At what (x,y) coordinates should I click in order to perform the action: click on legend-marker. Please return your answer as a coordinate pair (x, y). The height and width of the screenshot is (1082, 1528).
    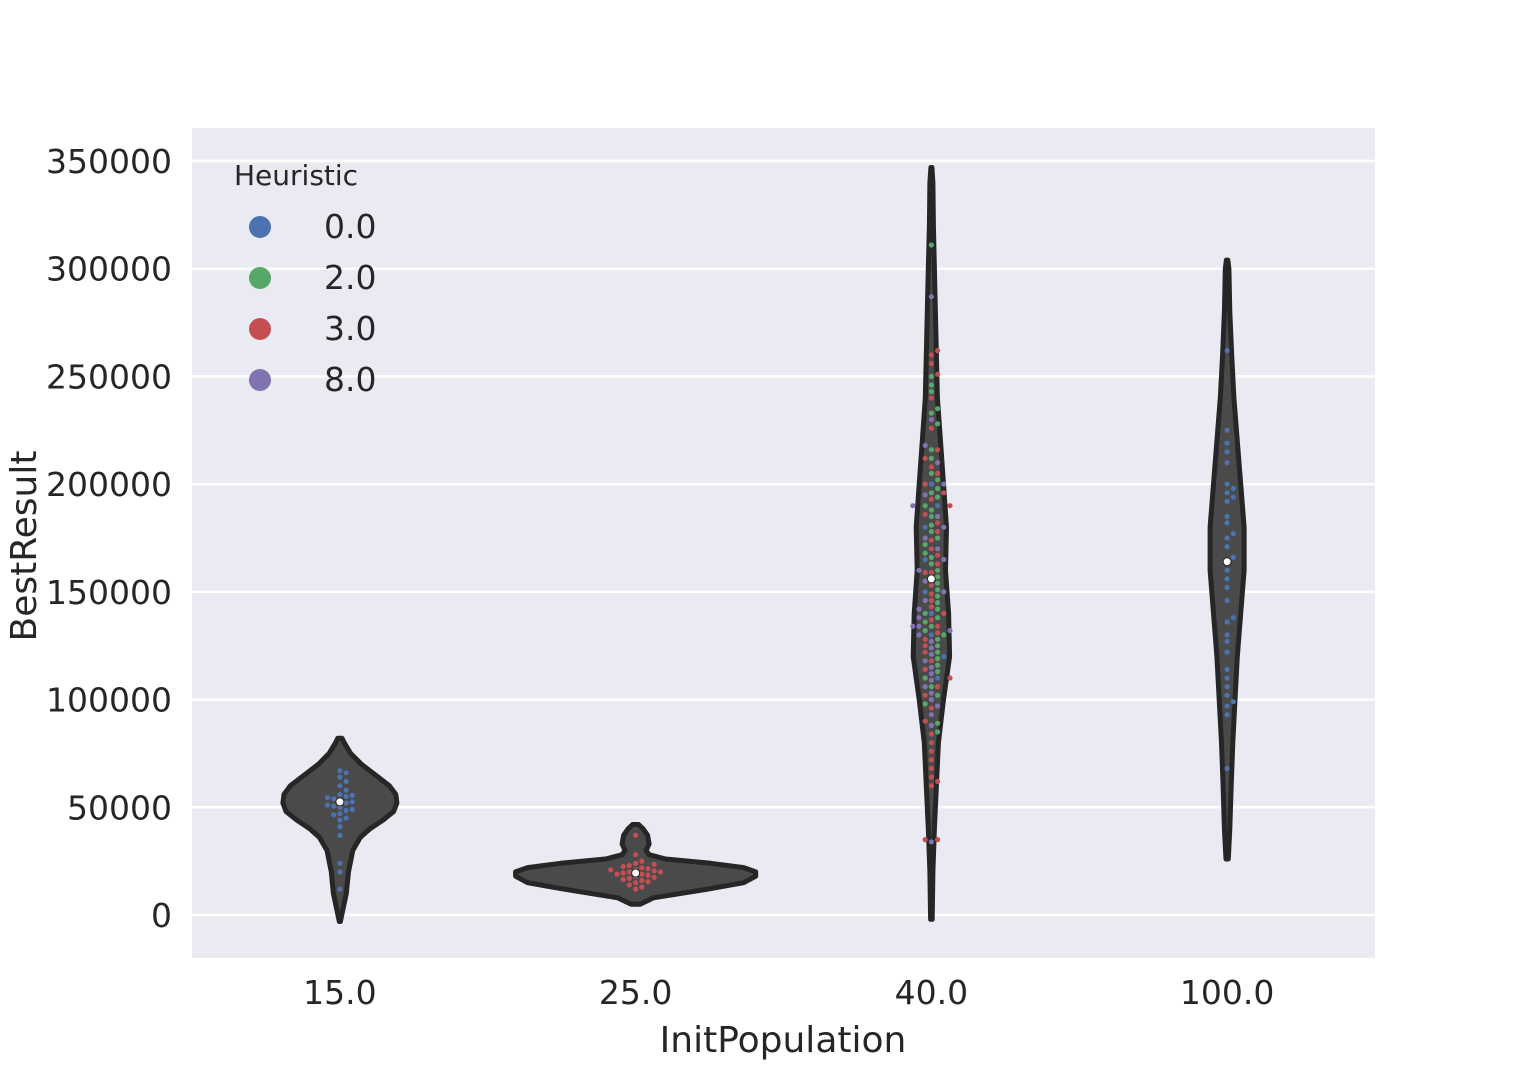
    Looking at the image, I should click on (260, 329).